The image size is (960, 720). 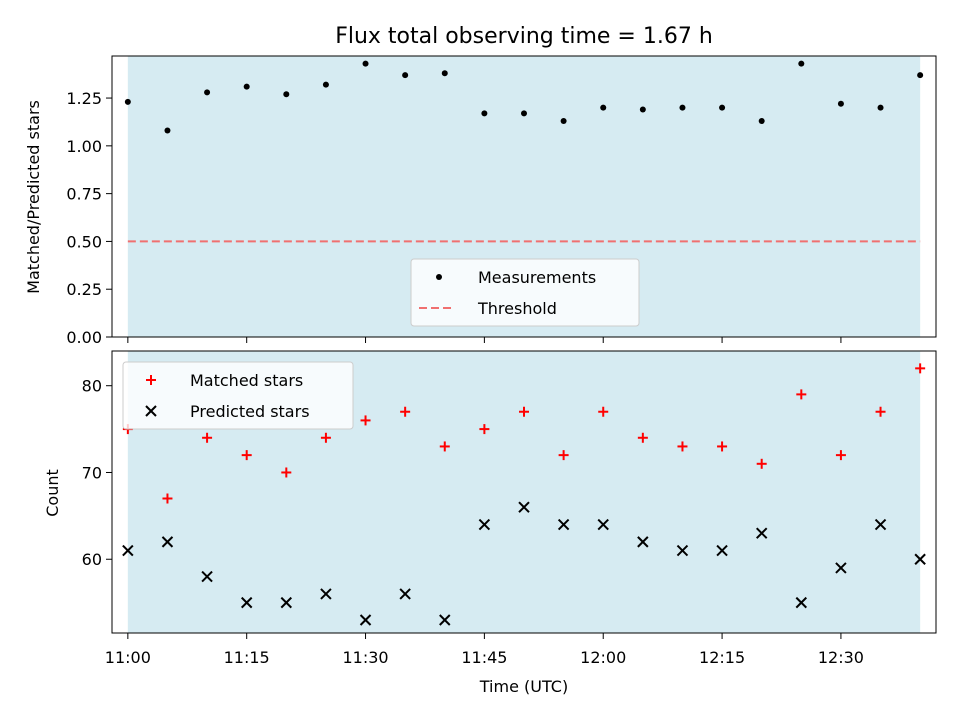 I want to click on x-tick-label: 11:15, so click(x=247, y=657).